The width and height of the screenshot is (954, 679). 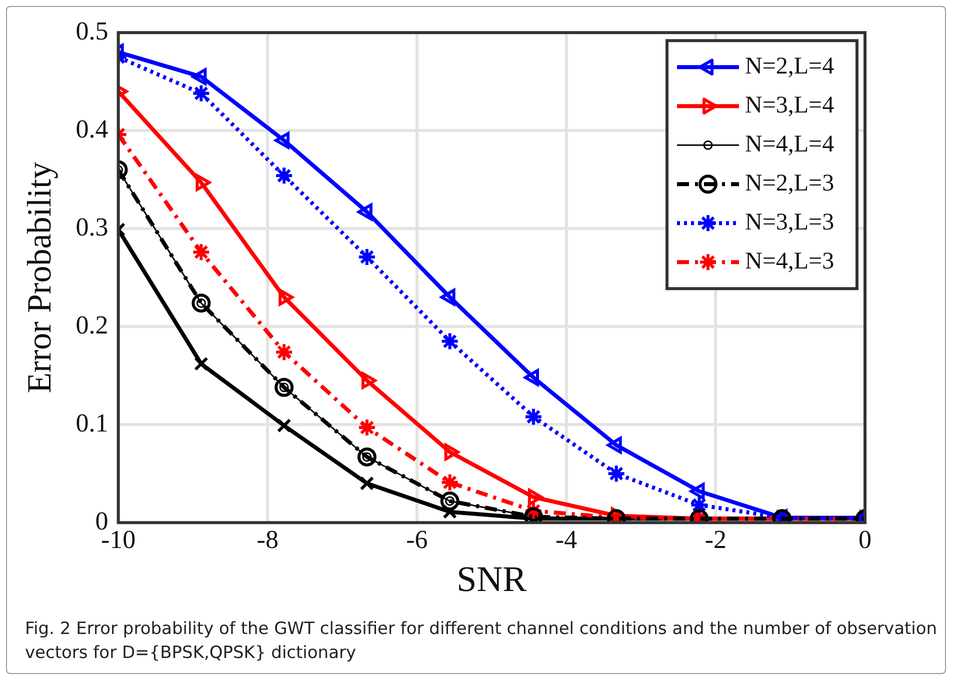 What do you see at coordinates (789, 66) in the screenshot?
I see `legend-label: N=2,L=4` at bounding box center [789, 66].